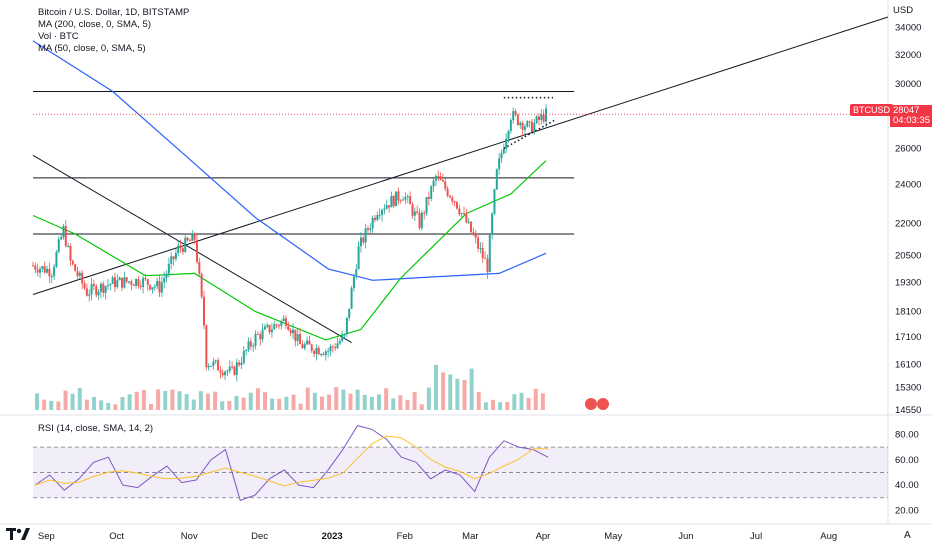 The width and height of the screenshot is (932, 550). I want to click on auto-scale-button: A, so click(907, 535).